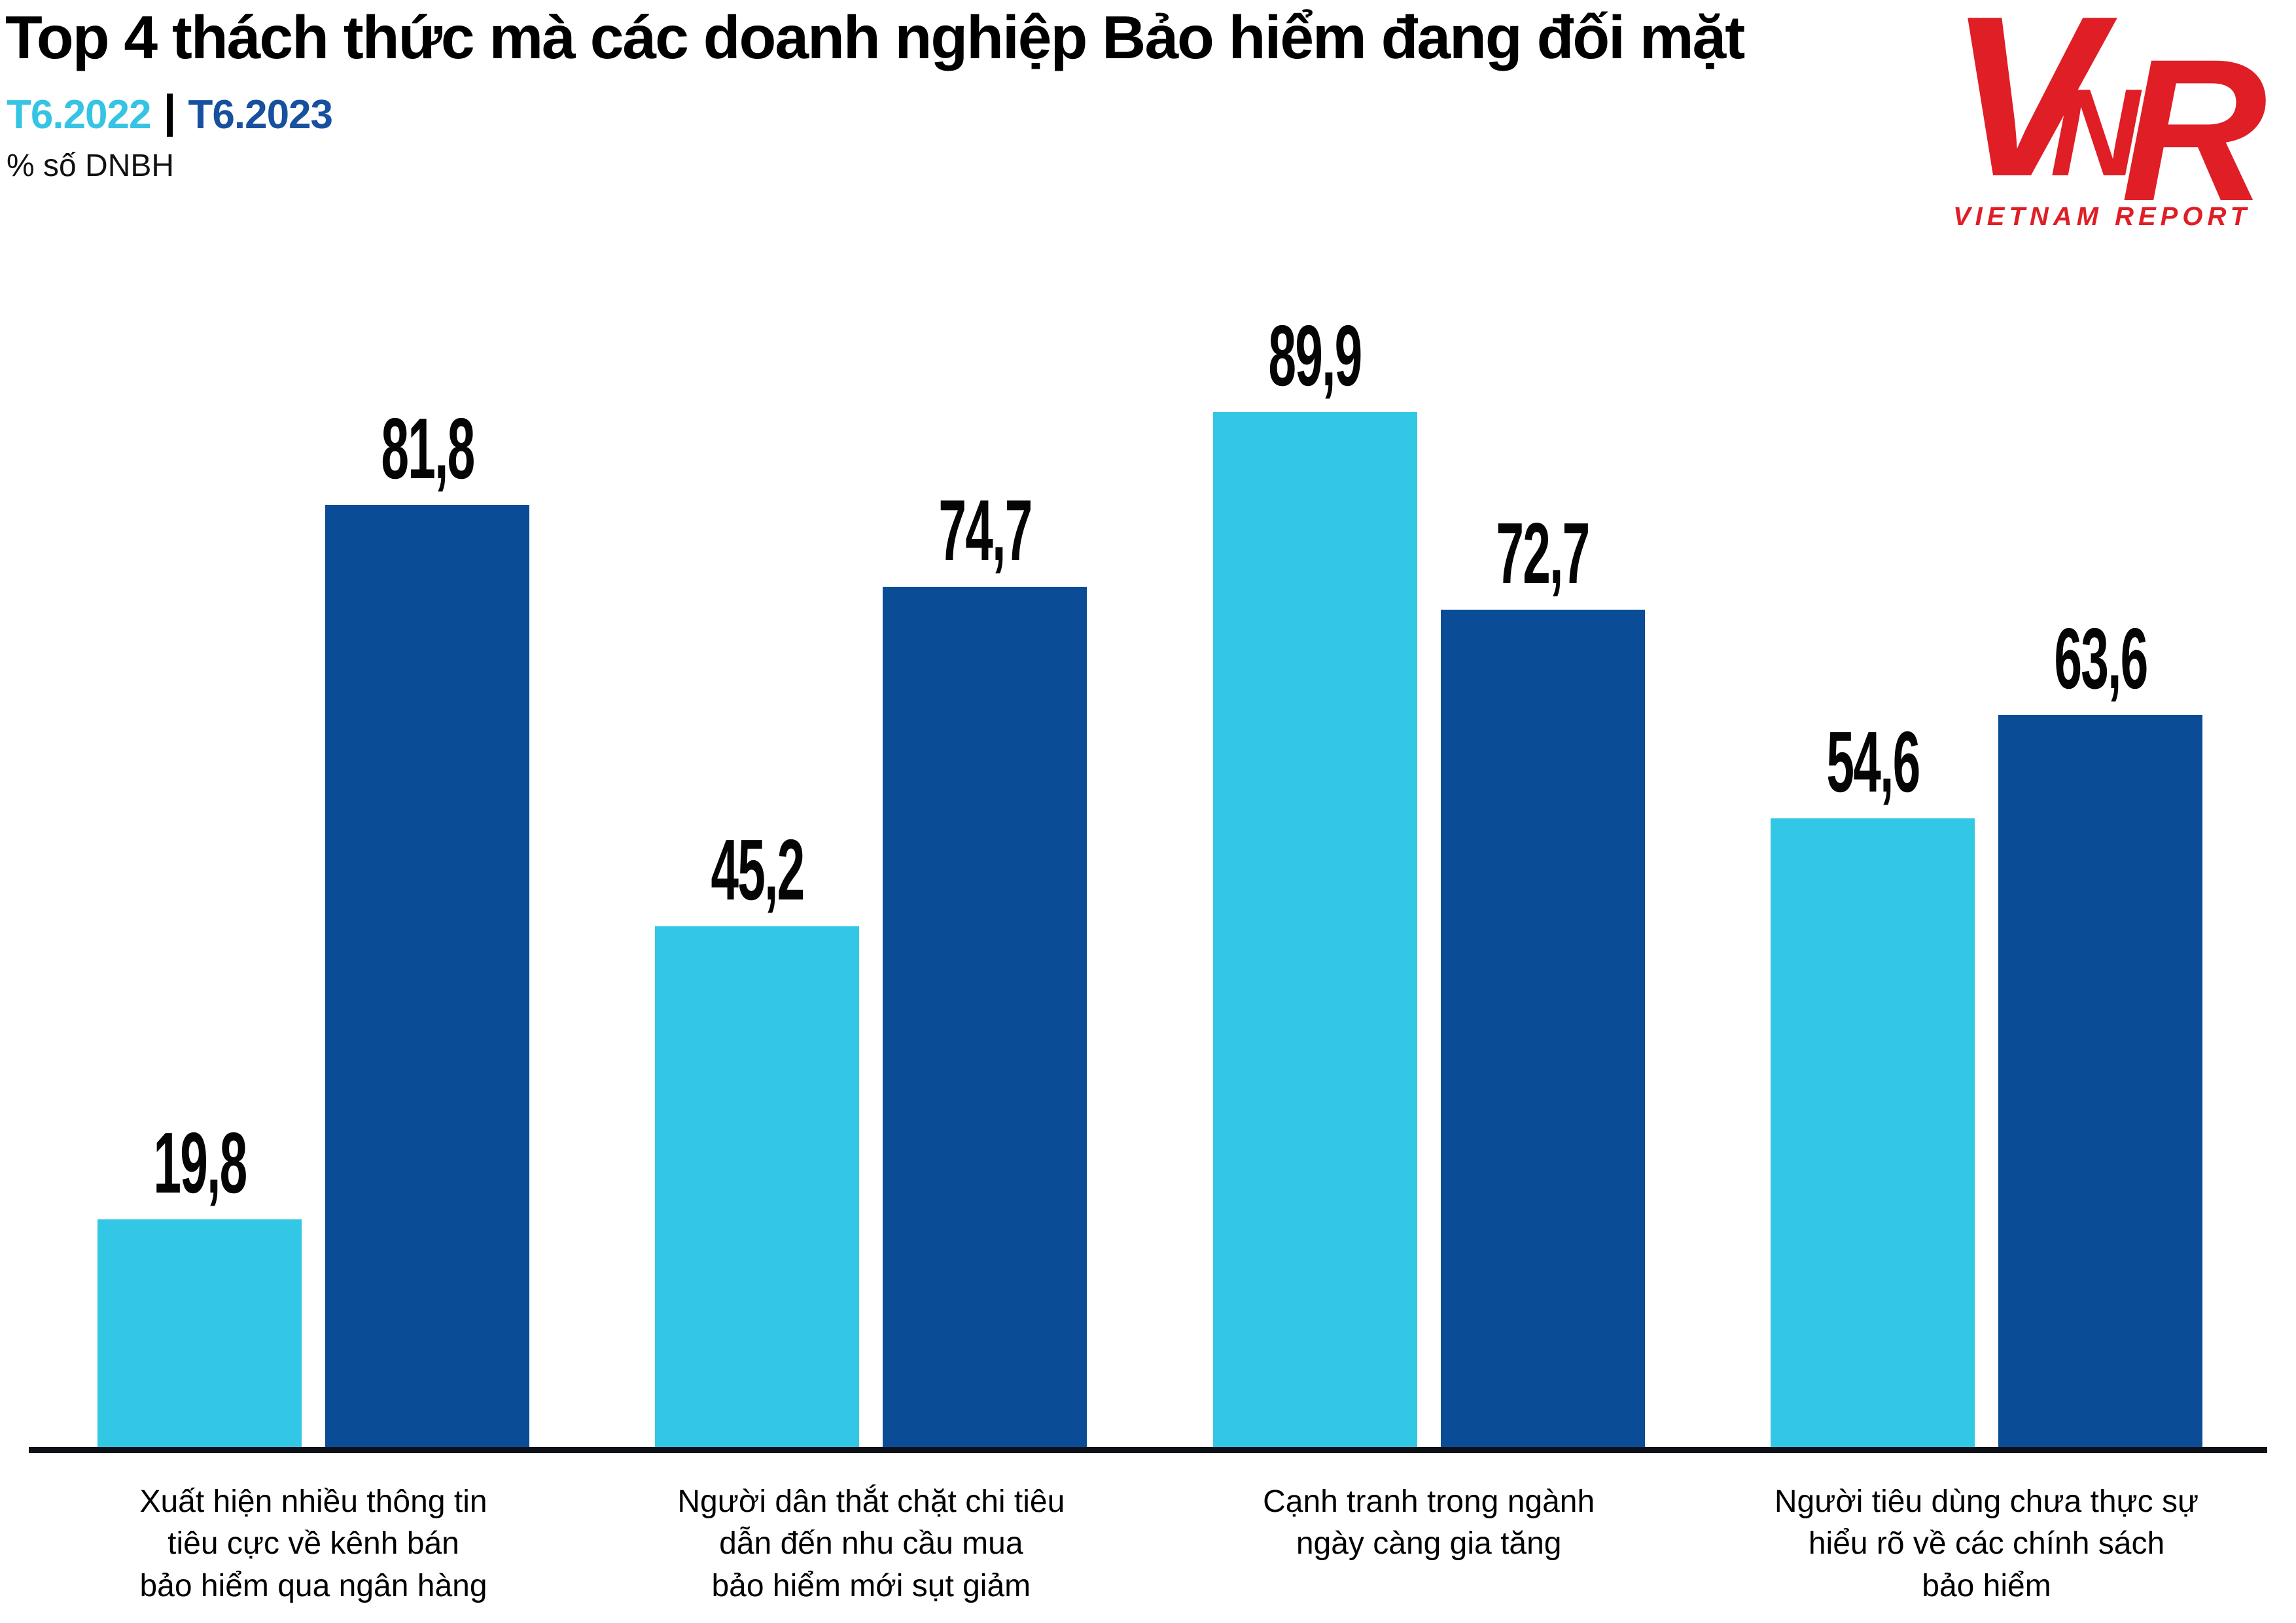 The height and width of the screenshot is (1623, 2296). Describe the element at coordinates (2102, 216) in the screenshot. I see `logo-caption: VIETNAM REPORT` at that location.